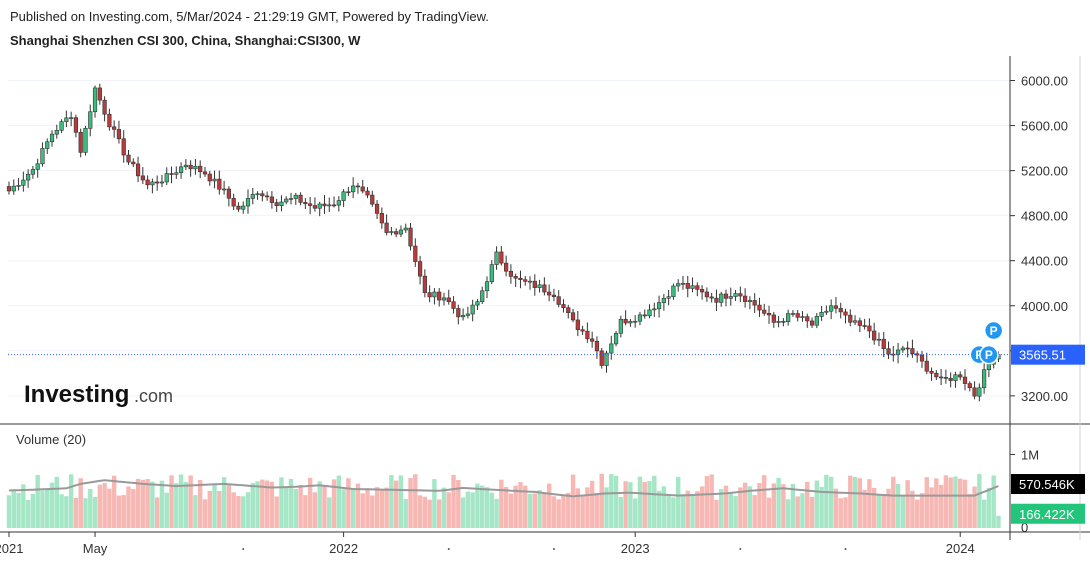 The width and height of the screenshot is (1090, 562). What do you see at coordinates (986, 342) in the screenshot?
I see `event-markers: PPP` at bounding box center [986, 342].